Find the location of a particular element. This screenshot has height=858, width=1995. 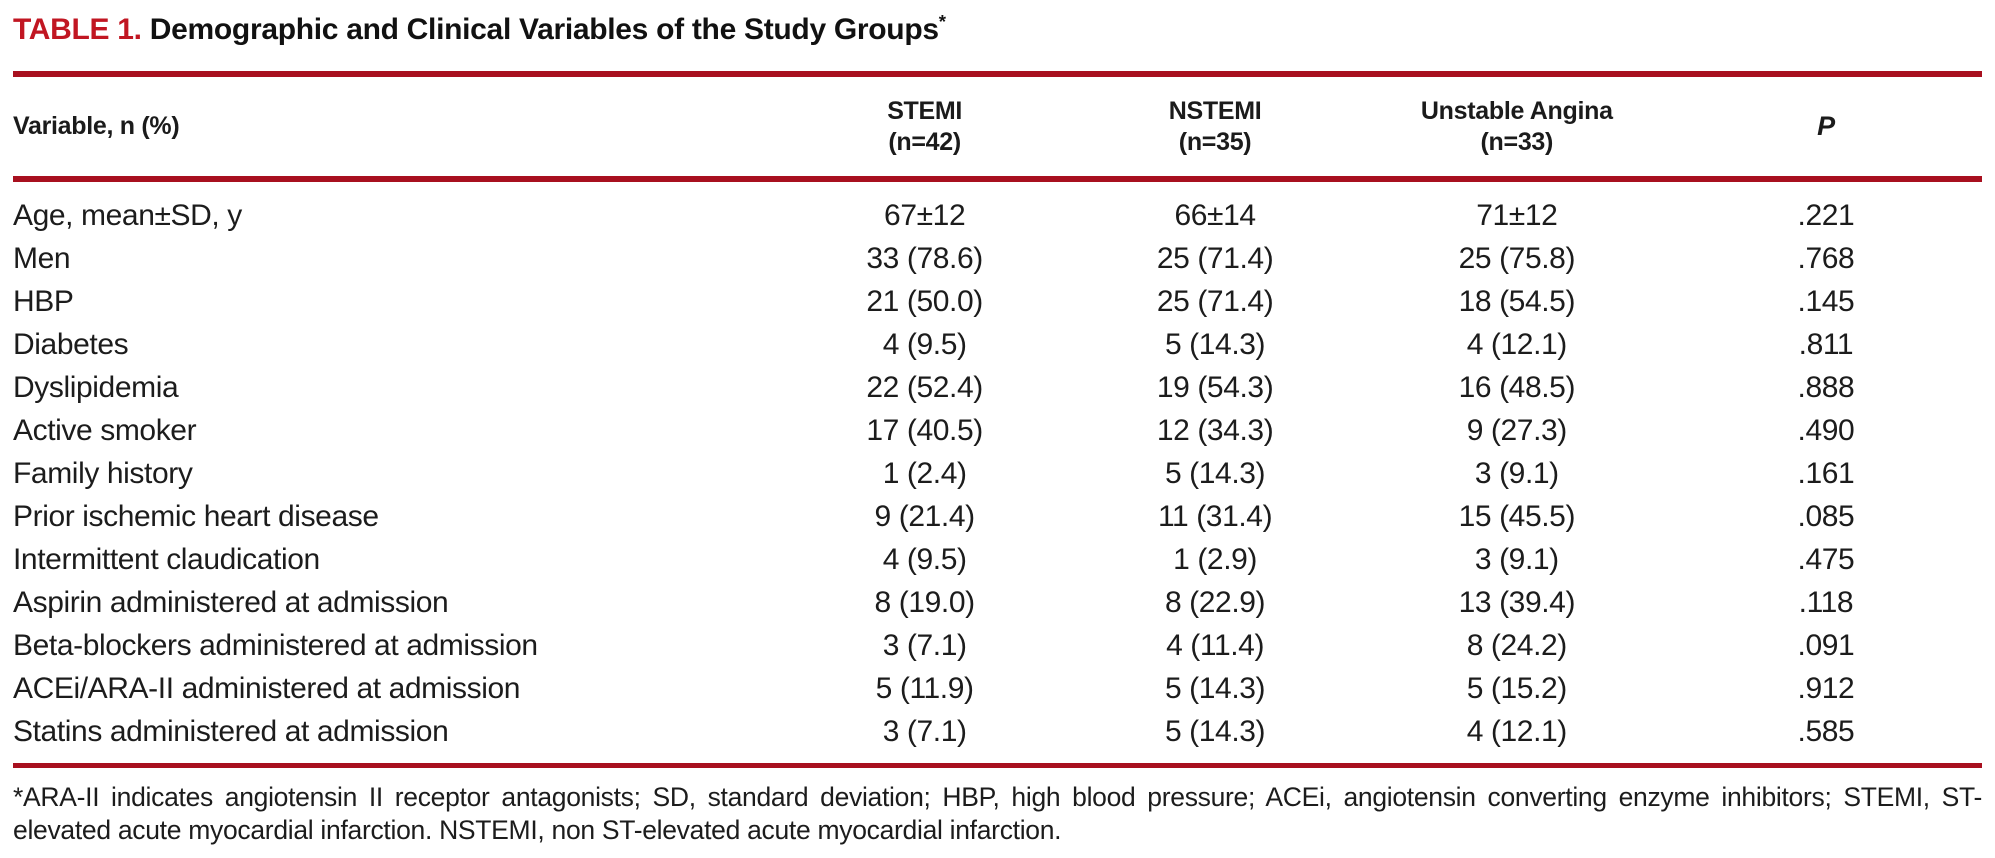

cell-stemi: 67±12 is located at coordinates (925, 215).